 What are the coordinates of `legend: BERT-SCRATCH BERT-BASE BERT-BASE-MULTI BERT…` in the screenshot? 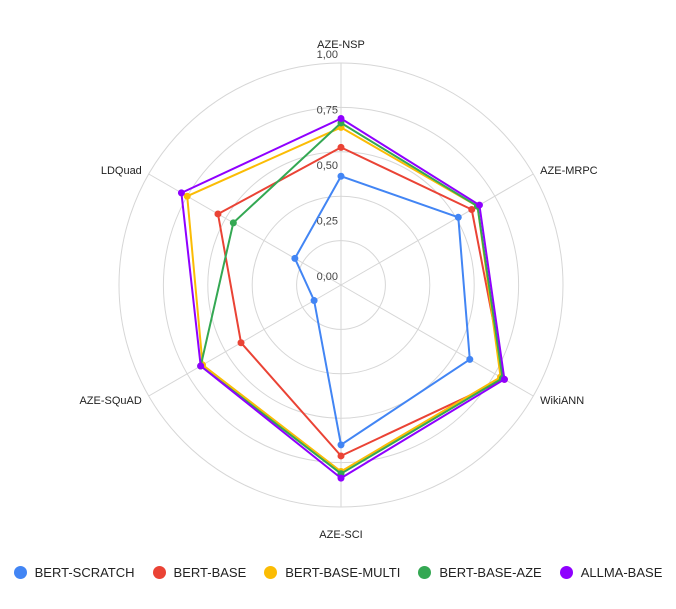 It's located at (338, 572).